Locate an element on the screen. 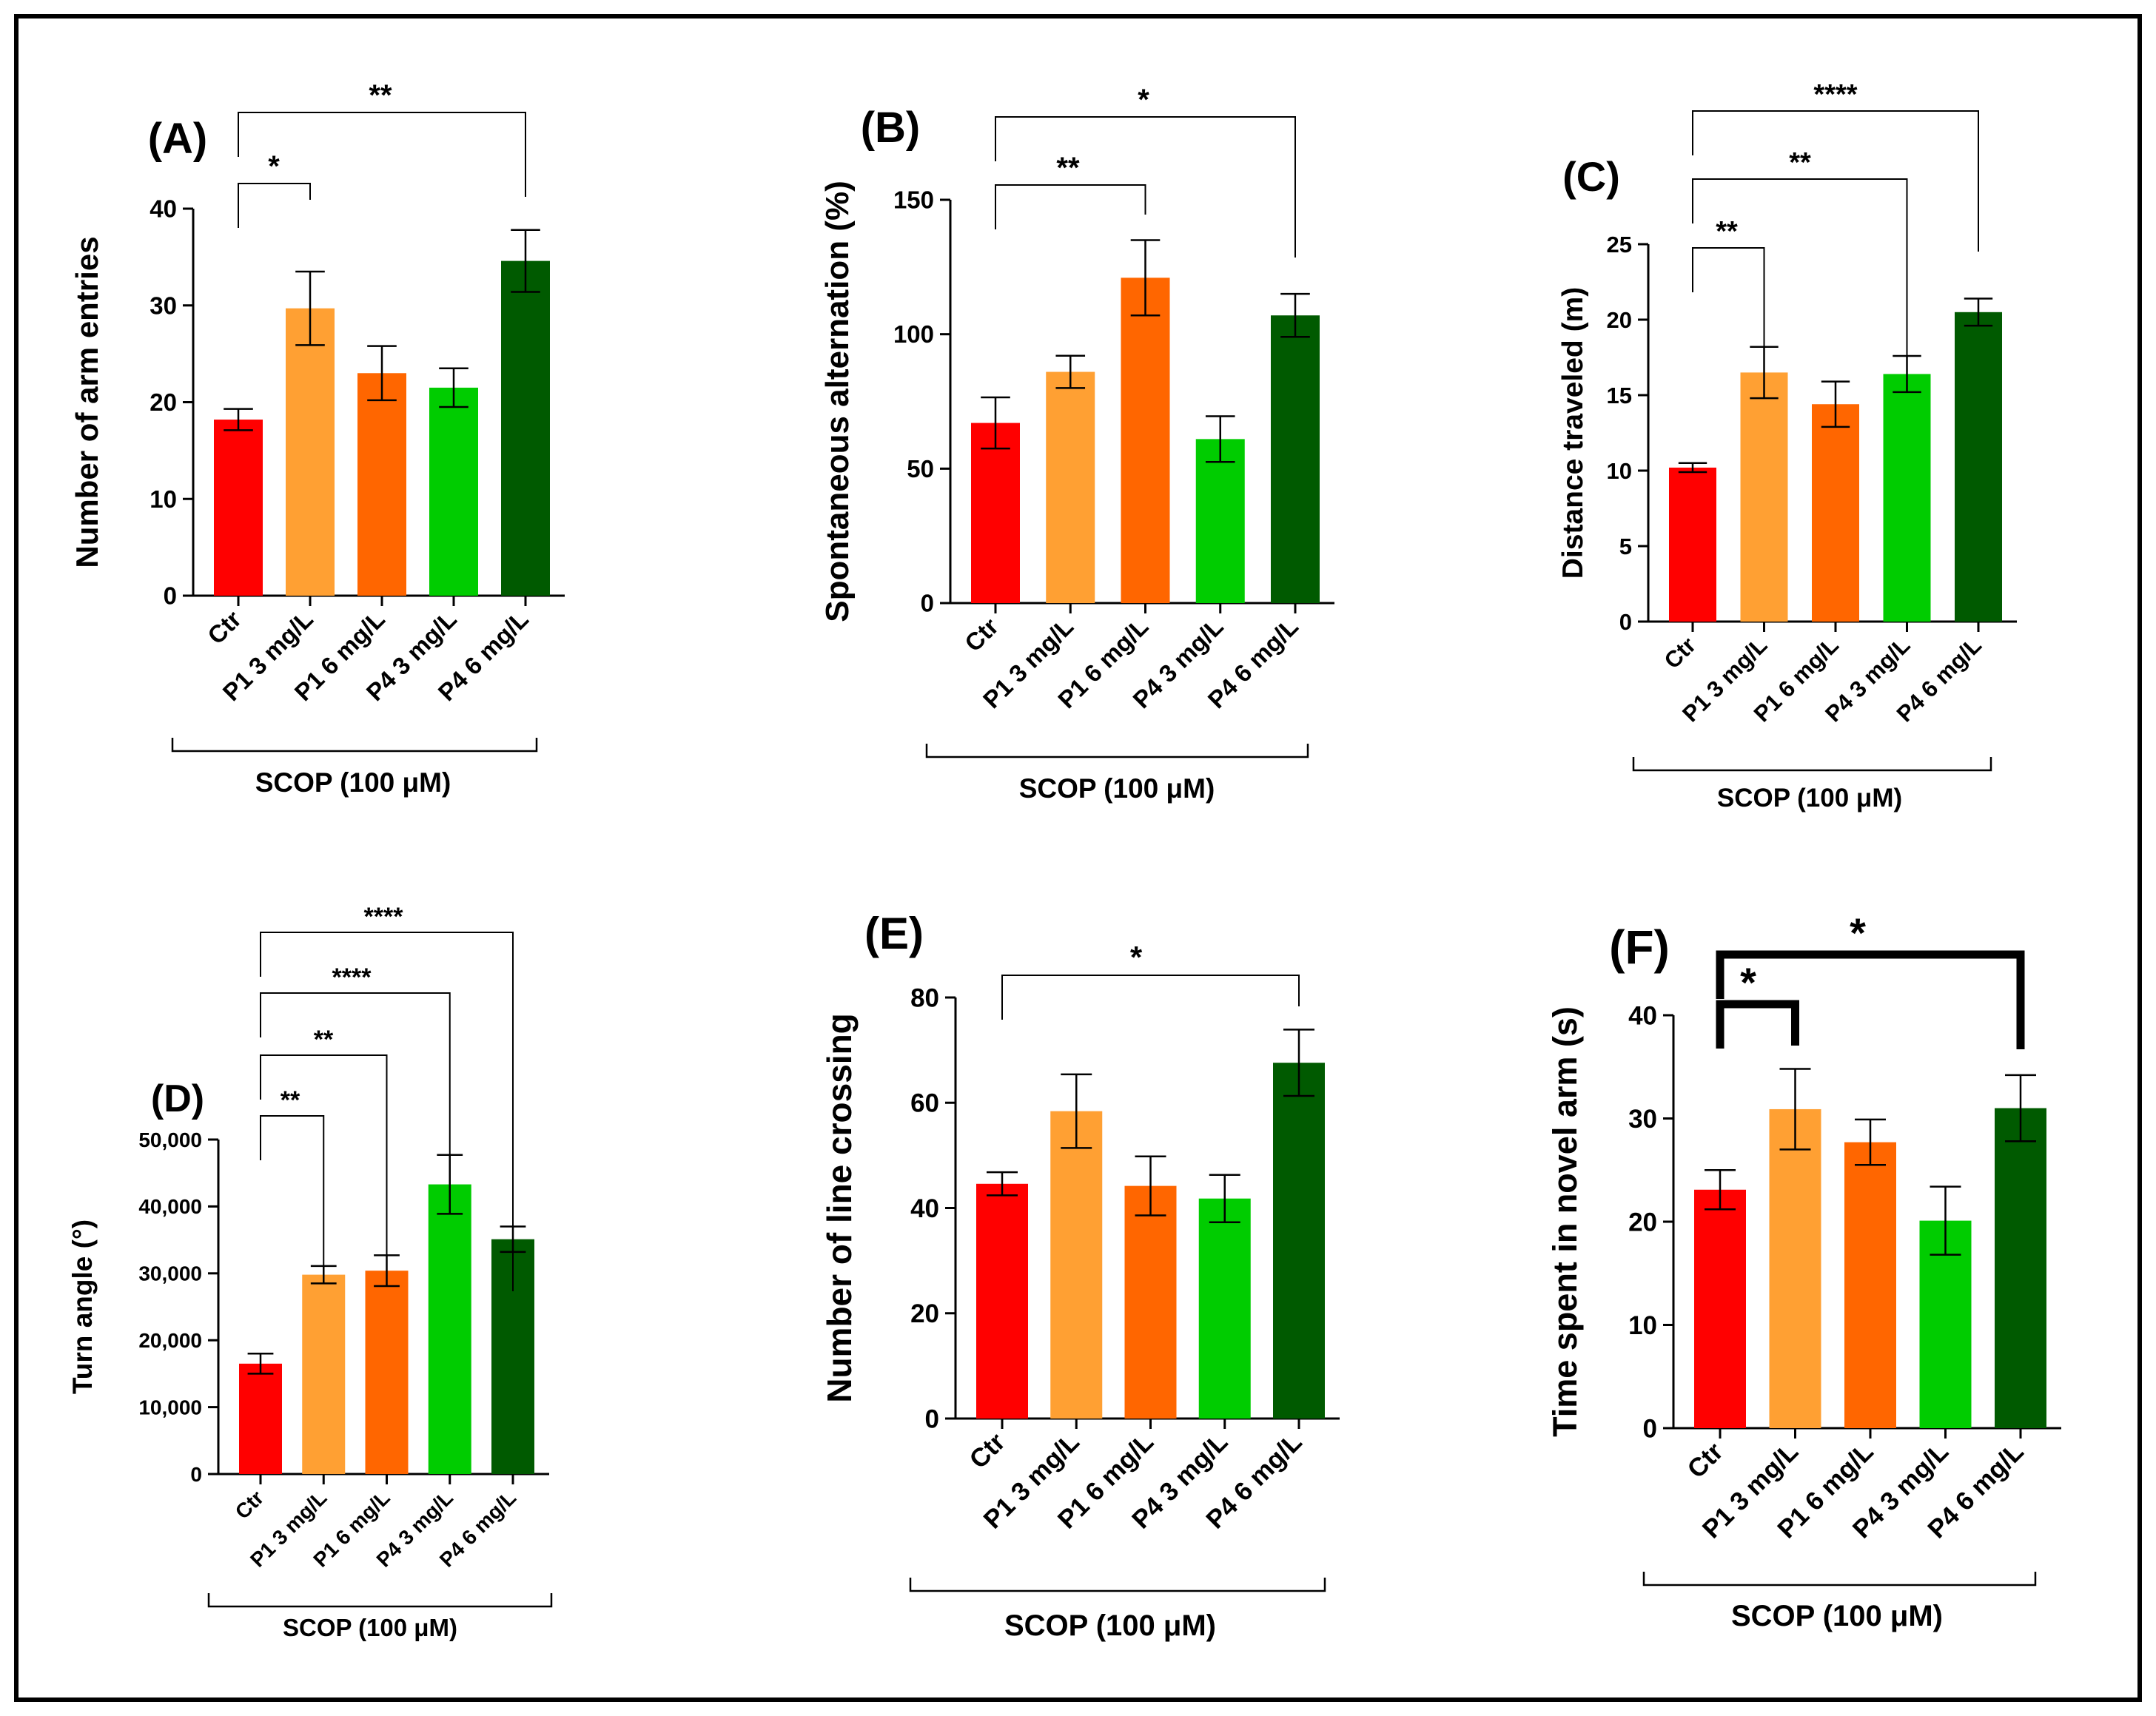 The image size is (2156, 1716). y-tick-label-d: 30,000 is located at coordinates (170, 1273).